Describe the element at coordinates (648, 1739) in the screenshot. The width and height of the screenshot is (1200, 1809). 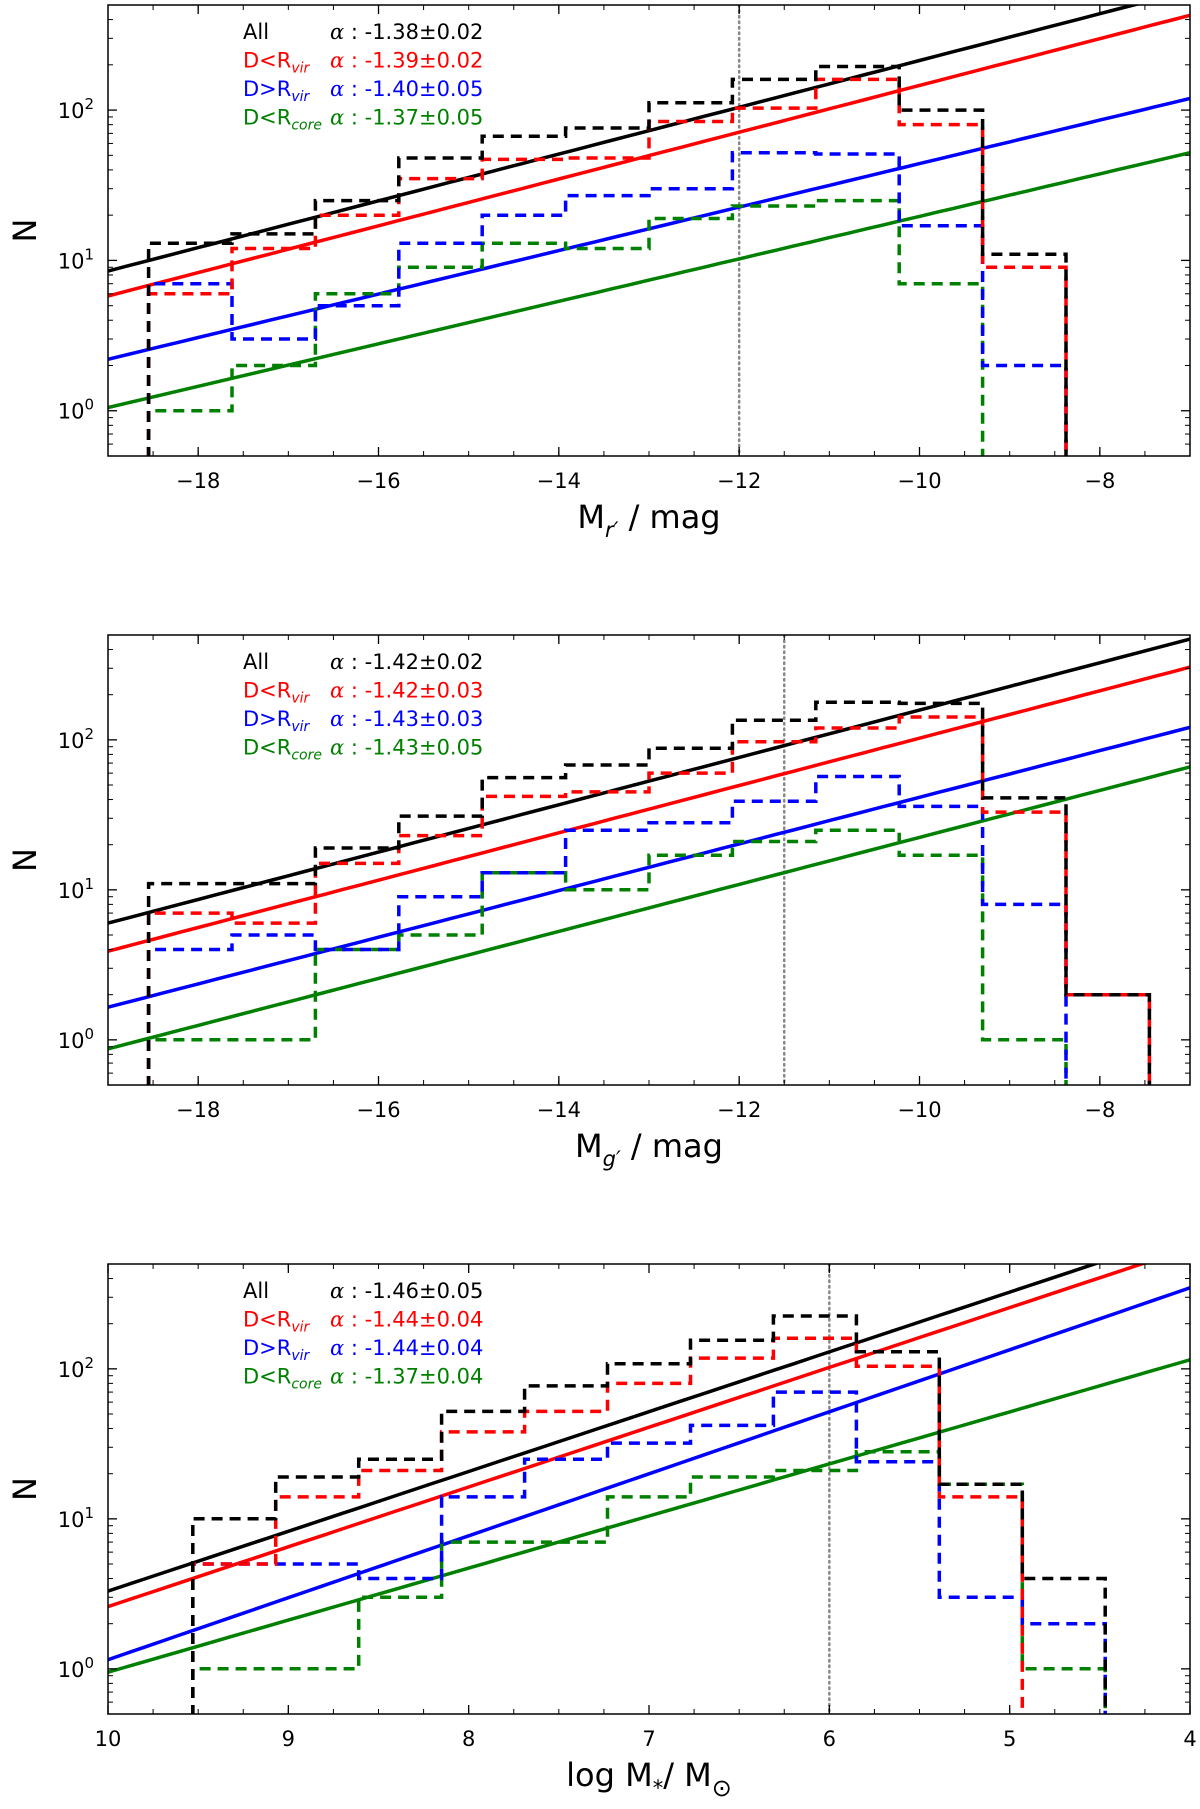
I see `x-tick-label: 7` at that location.